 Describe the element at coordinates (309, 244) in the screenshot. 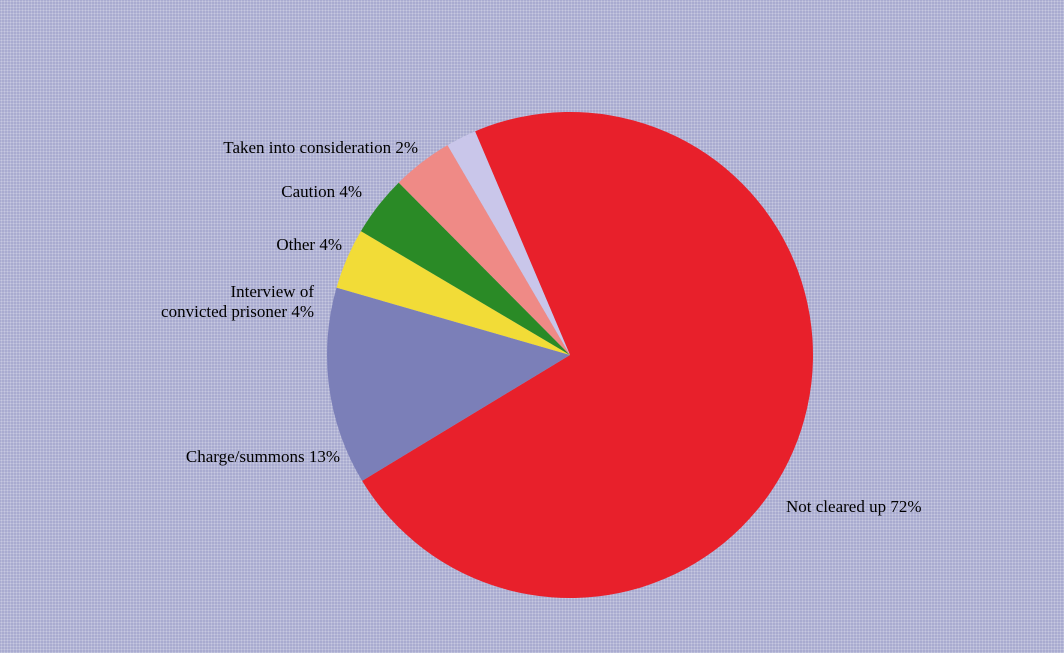

I see `pie-label-other: Other 4%` at that location.